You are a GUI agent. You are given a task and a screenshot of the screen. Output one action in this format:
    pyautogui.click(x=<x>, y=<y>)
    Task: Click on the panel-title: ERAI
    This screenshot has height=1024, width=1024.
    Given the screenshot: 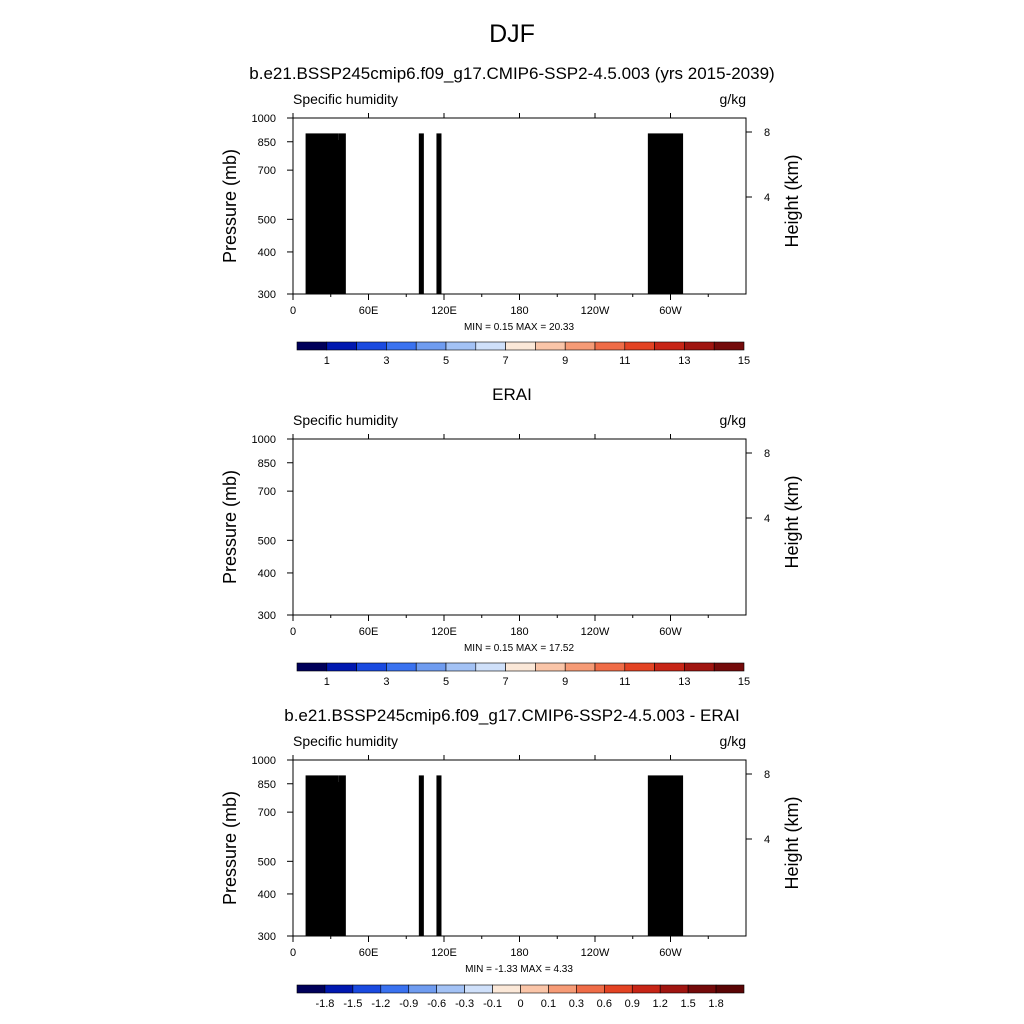 What is the action you would take?
    pyautogui.click(x=512, y=394)
    